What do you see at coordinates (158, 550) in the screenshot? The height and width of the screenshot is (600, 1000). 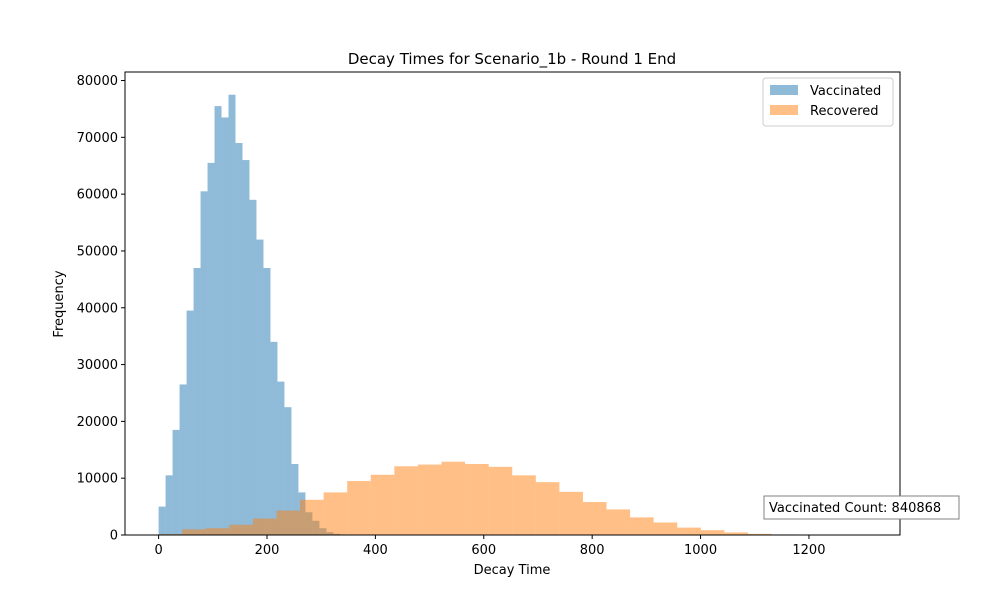 I see `x-tick-label: 0` at bounding box center [158, 550].